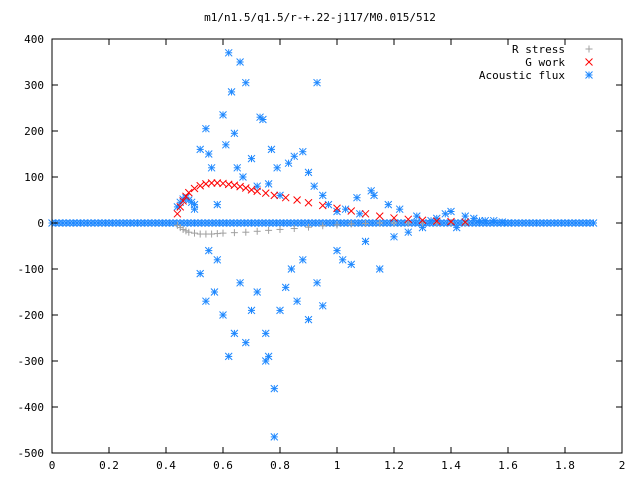 This screenshot has width=640, height=480. I want to click on y-tick-label: -200, so click(31, 315).